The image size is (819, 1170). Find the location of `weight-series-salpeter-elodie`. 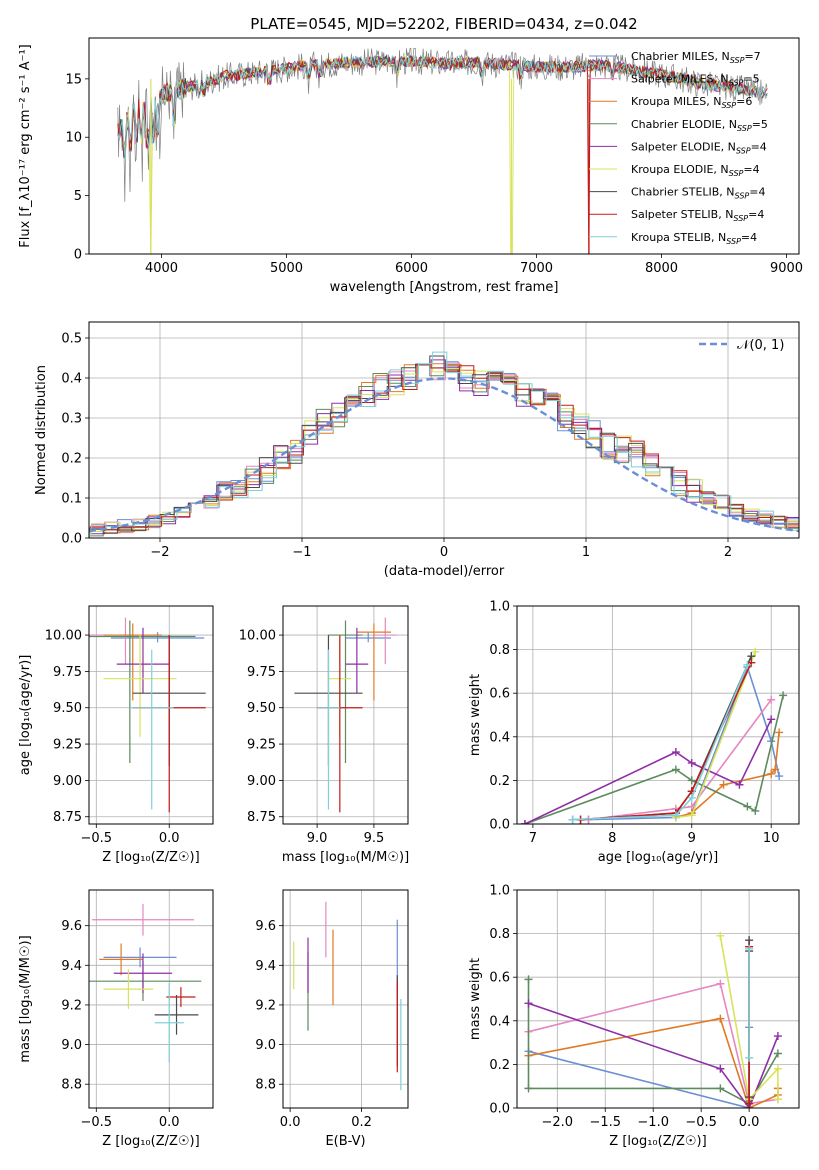

weight-series-salpeter-elodie is located at coordinates (648, 769).